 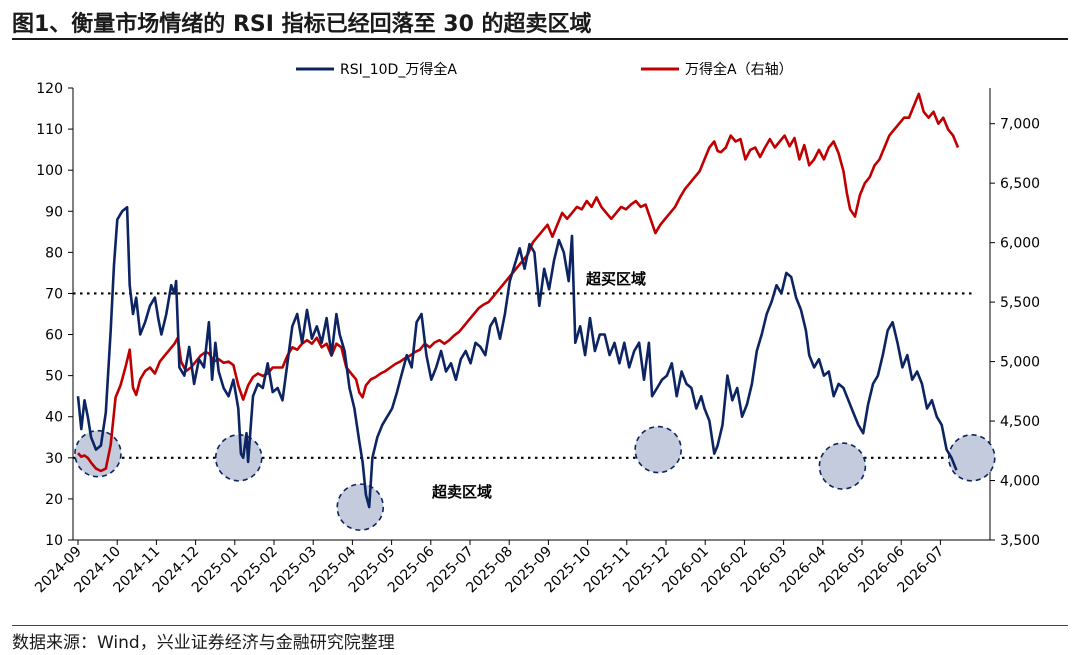 What do you see at coordinates (1020, 125) in the screenshot?
I see `y-right-tick-label: 7,000` at bounding box center [1020, 125].